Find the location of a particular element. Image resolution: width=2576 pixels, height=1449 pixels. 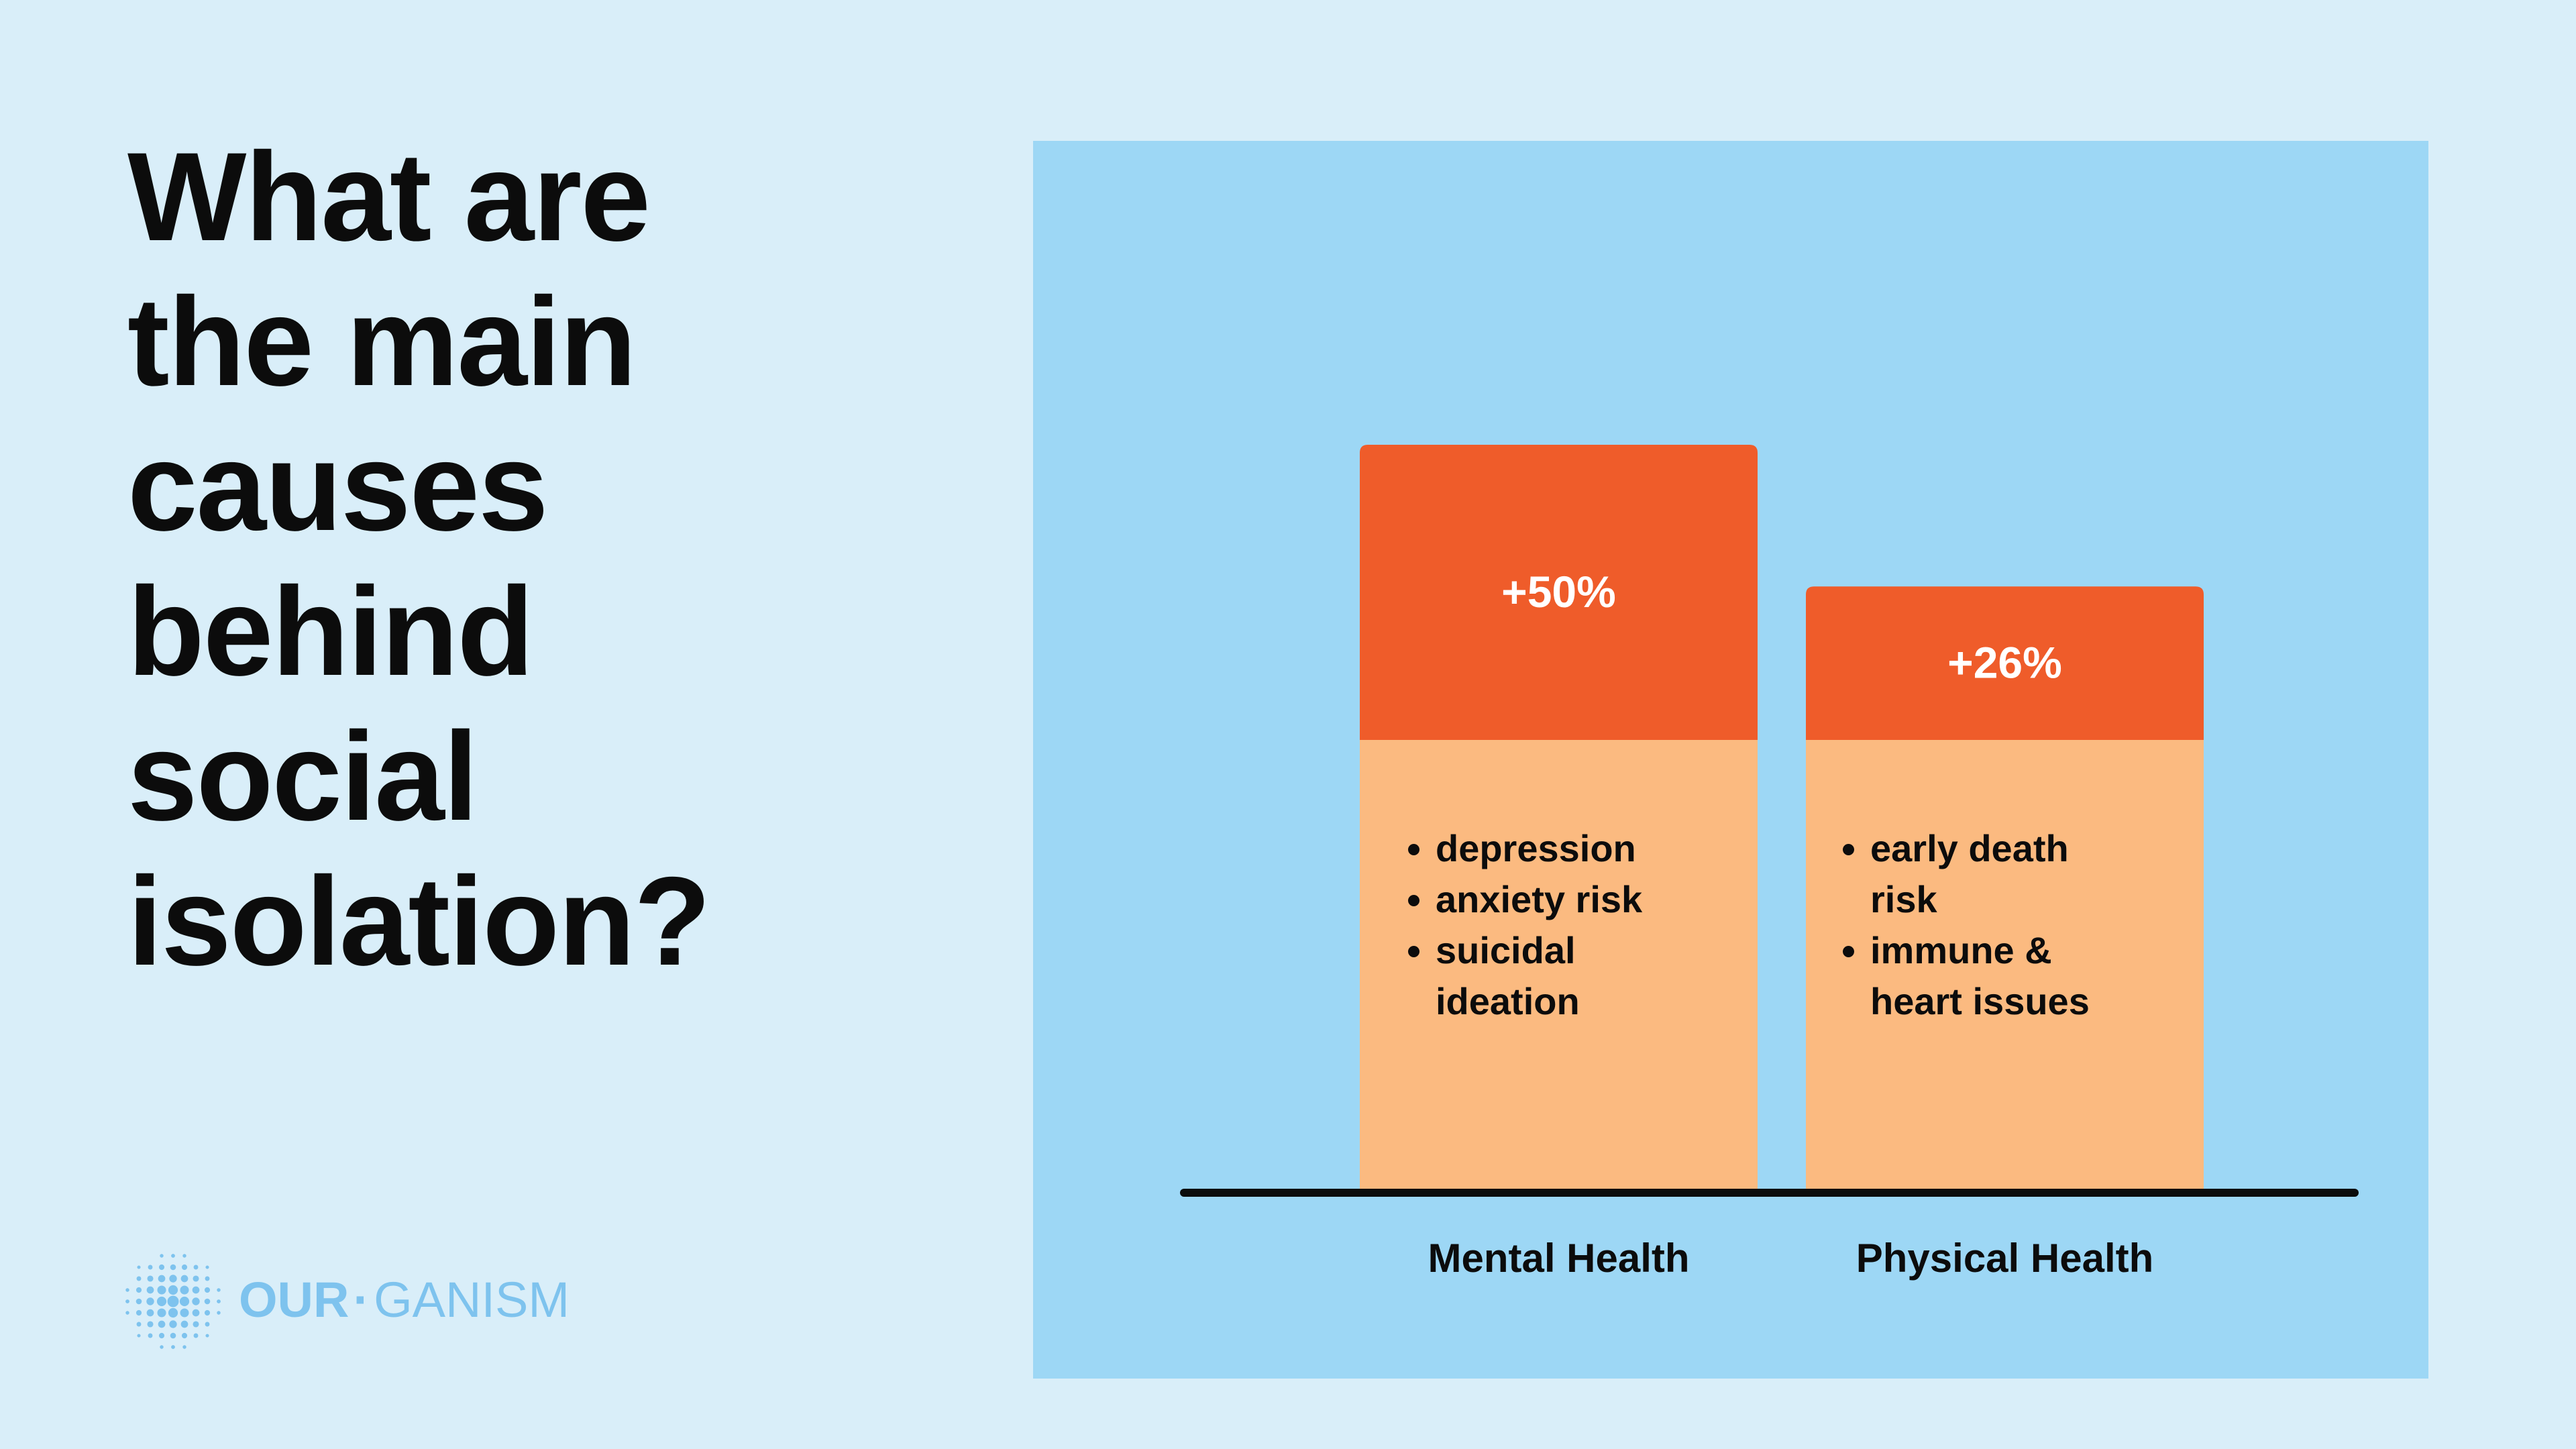

logo-part-1: OUR is located at coordinates (294, 1300).